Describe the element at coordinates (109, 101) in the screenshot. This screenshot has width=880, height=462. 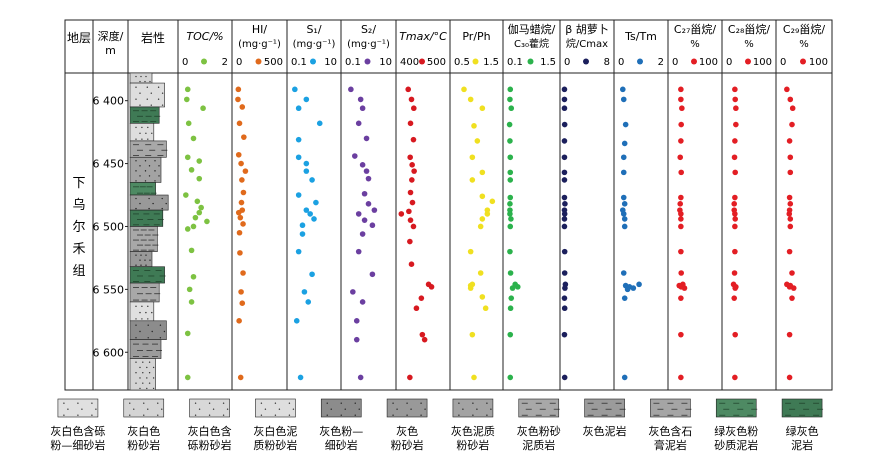
I see `depth-tick-label: 6 400` at that location.